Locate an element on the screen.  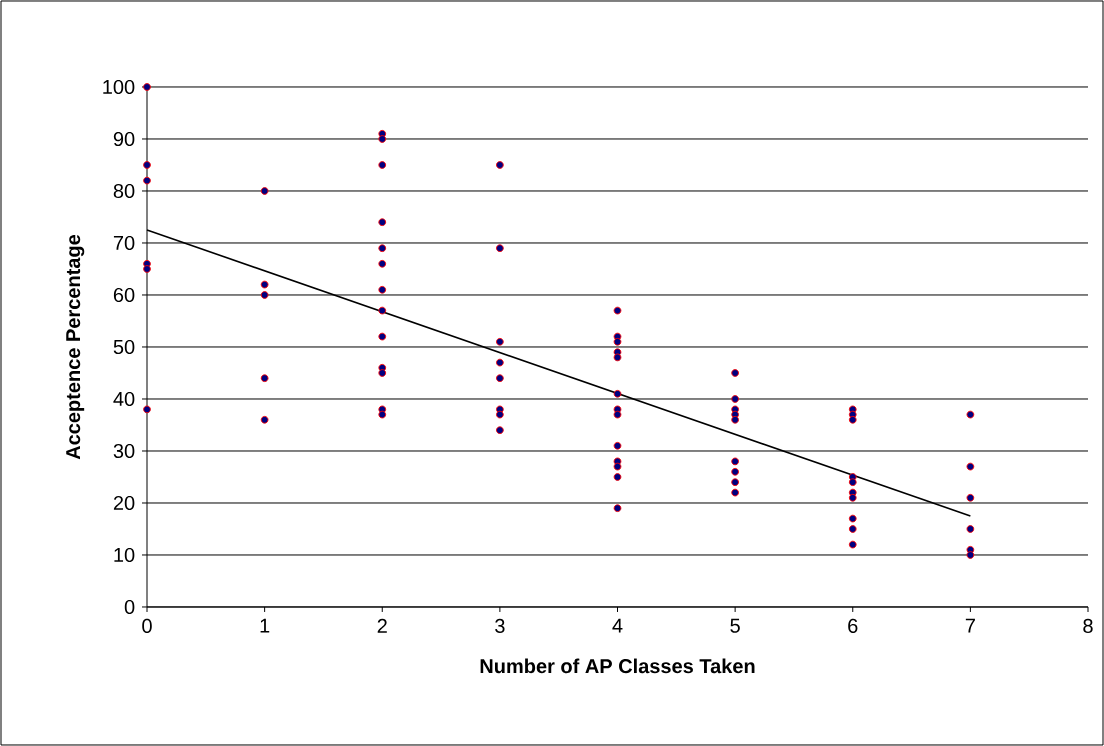
x-tick-label: 8 is located at coordinates (1088, 626).